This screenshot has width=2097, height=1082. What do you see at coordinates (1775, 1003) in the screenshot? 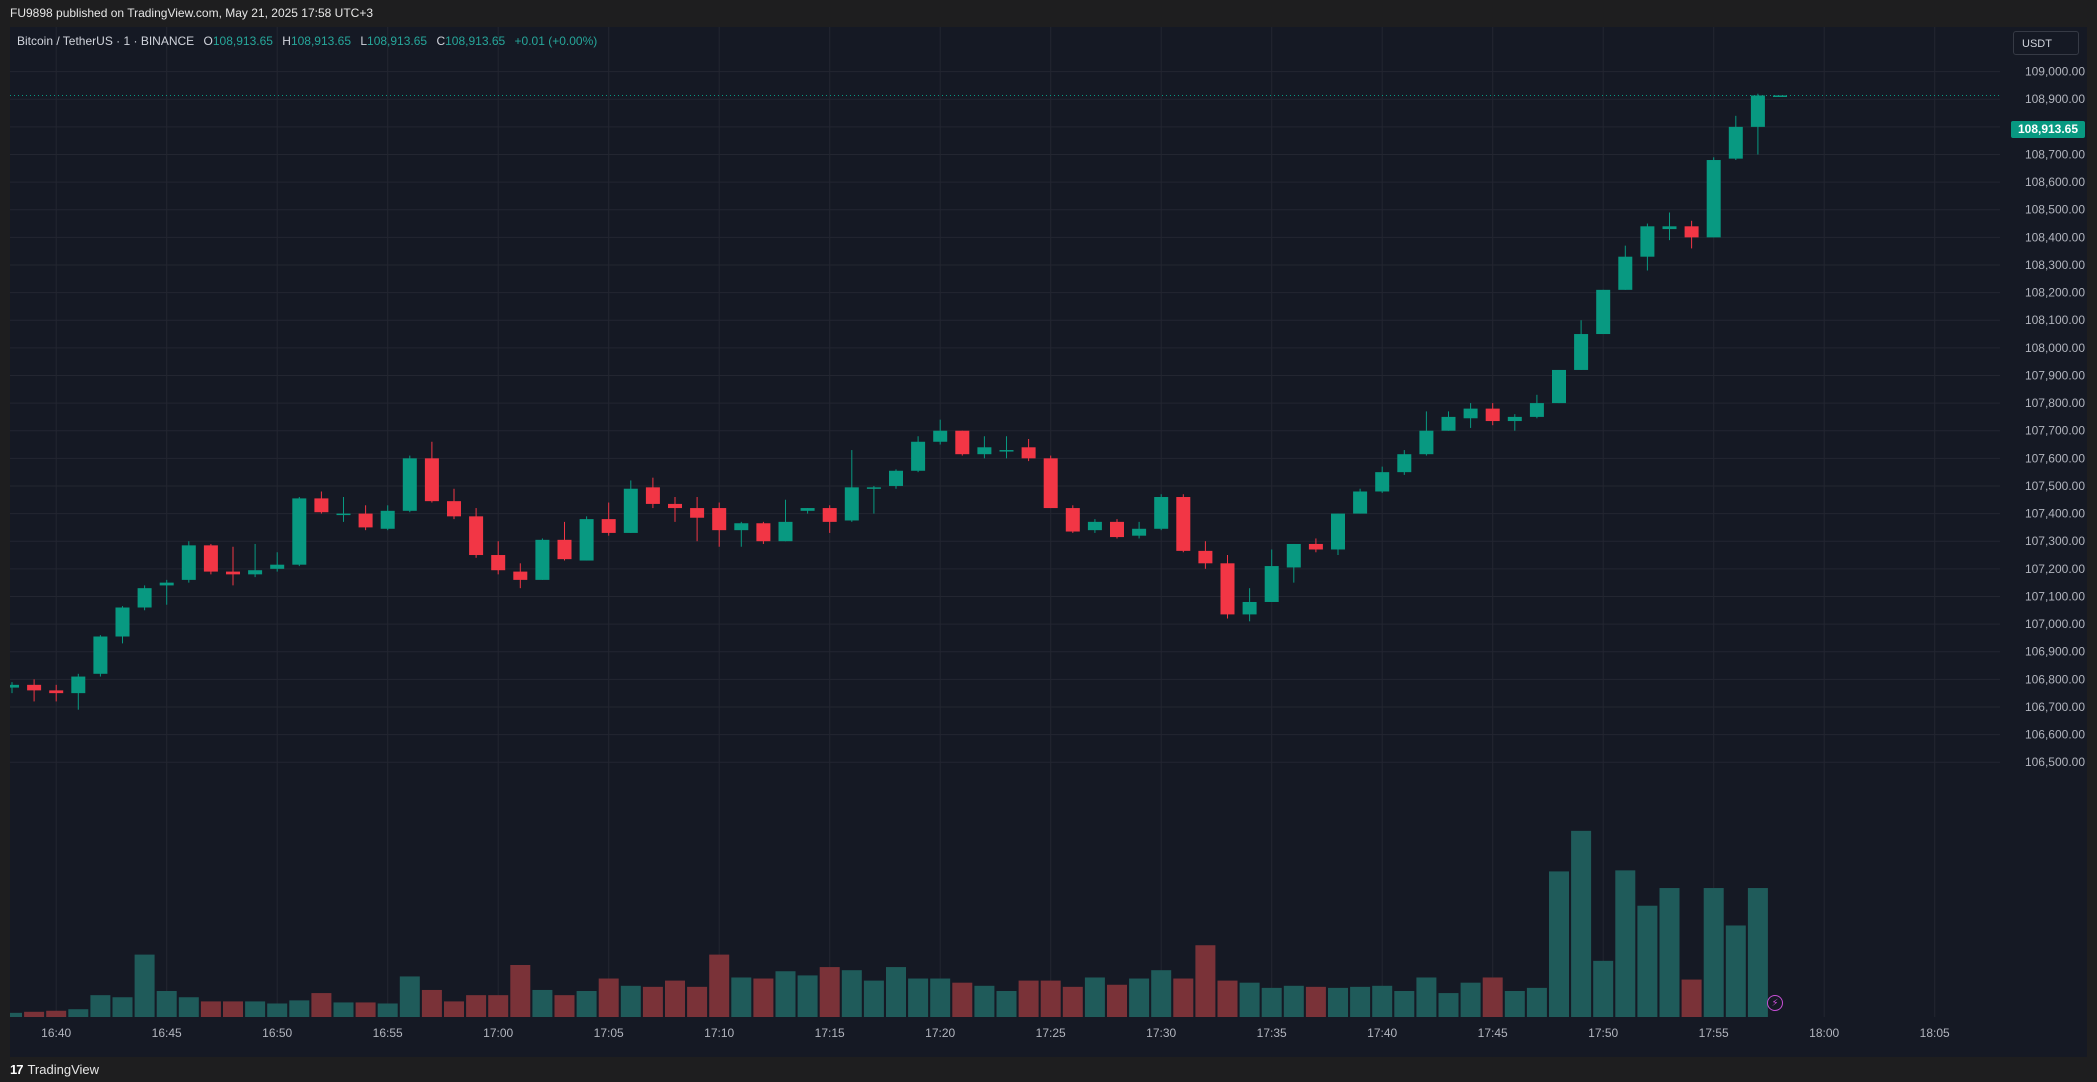
I see `lightning-icon: ⚡` at bounding box center [1775, 1003].